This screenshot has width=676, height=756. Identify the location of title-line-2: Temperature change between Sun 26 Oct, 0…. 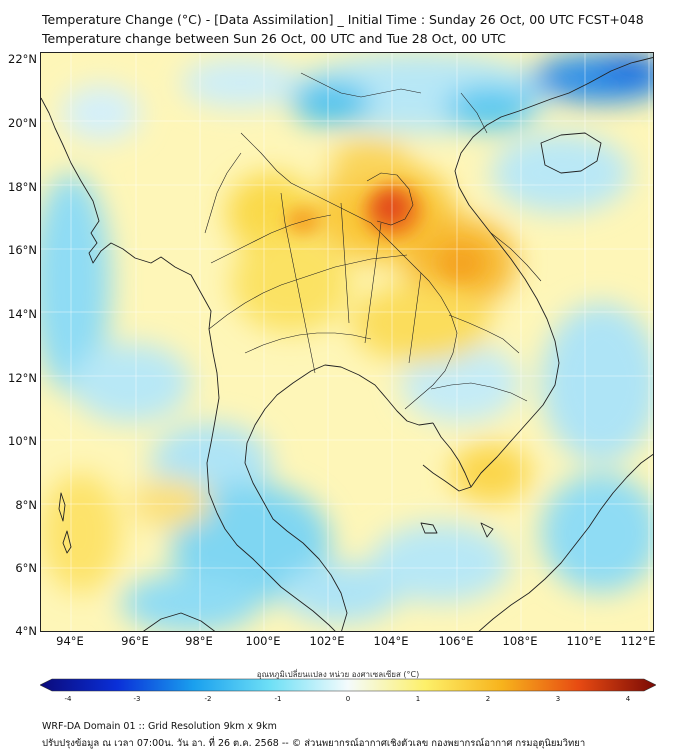
(274, 38).